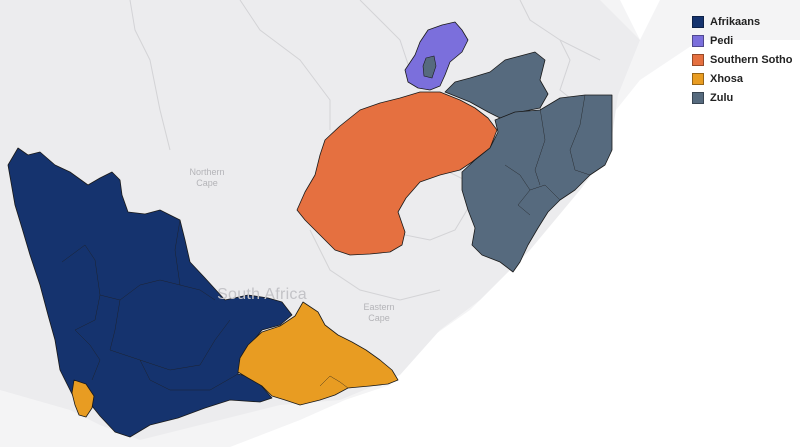 The width and height of the screenshot is (800, 447). What do you see at coordinates (378, 307) in the screenshot?
I see `eastern-cape-label-line1: Eastern` at bounding box center [378, 307].